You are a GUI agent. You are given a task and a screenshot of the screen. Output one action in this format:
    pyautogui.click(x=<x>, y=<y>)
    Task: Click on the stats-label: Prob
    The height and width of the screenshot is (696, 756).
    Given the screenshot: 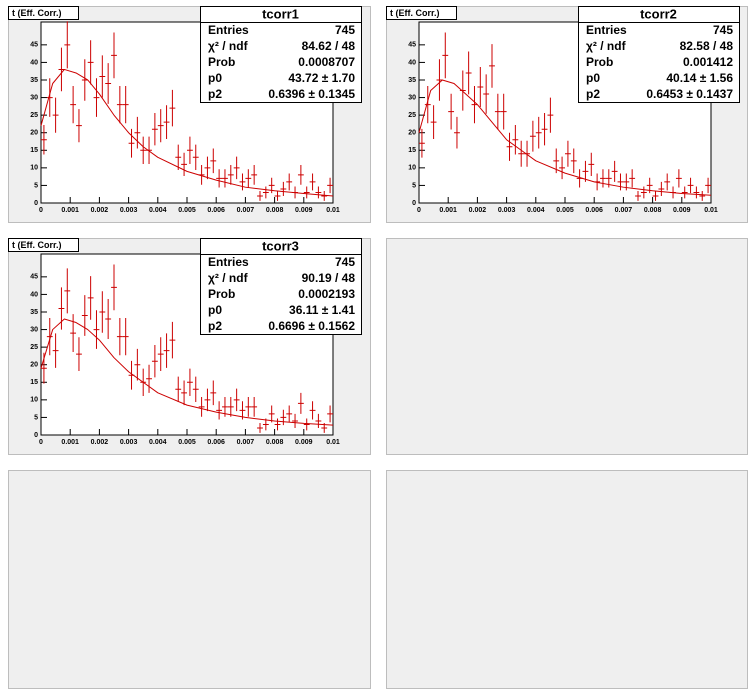 What is the action you would take?
    pyautogui.click(x=599, y=62)
    